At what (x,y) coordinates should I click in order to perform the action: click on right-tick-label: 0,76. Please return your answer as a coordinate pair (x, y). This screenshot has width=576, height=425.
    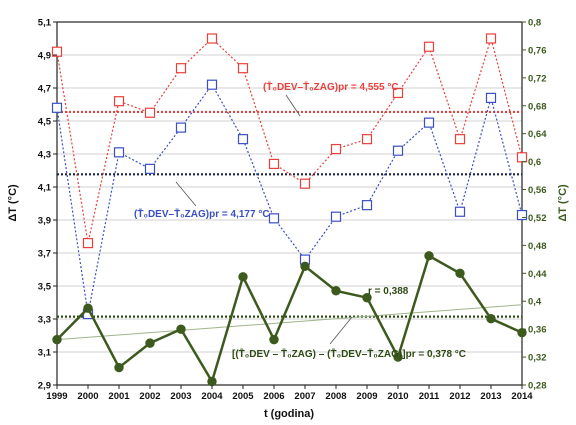
    Looking at the image, I should click on (537, 50).